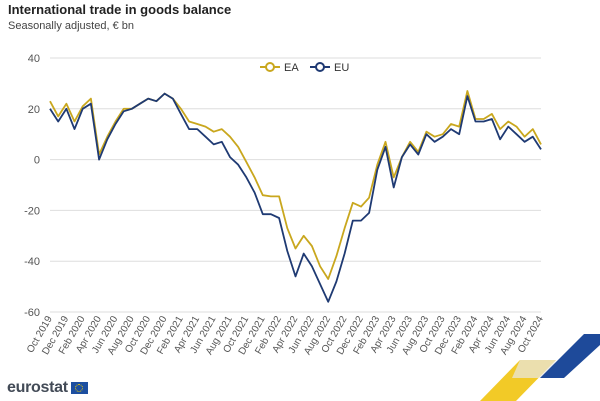 The width and height of the screenshot is (600, 401). Describe the element at coordinates (34, 59) in the screenshot. I see `y-tick-label: 40` at that location.